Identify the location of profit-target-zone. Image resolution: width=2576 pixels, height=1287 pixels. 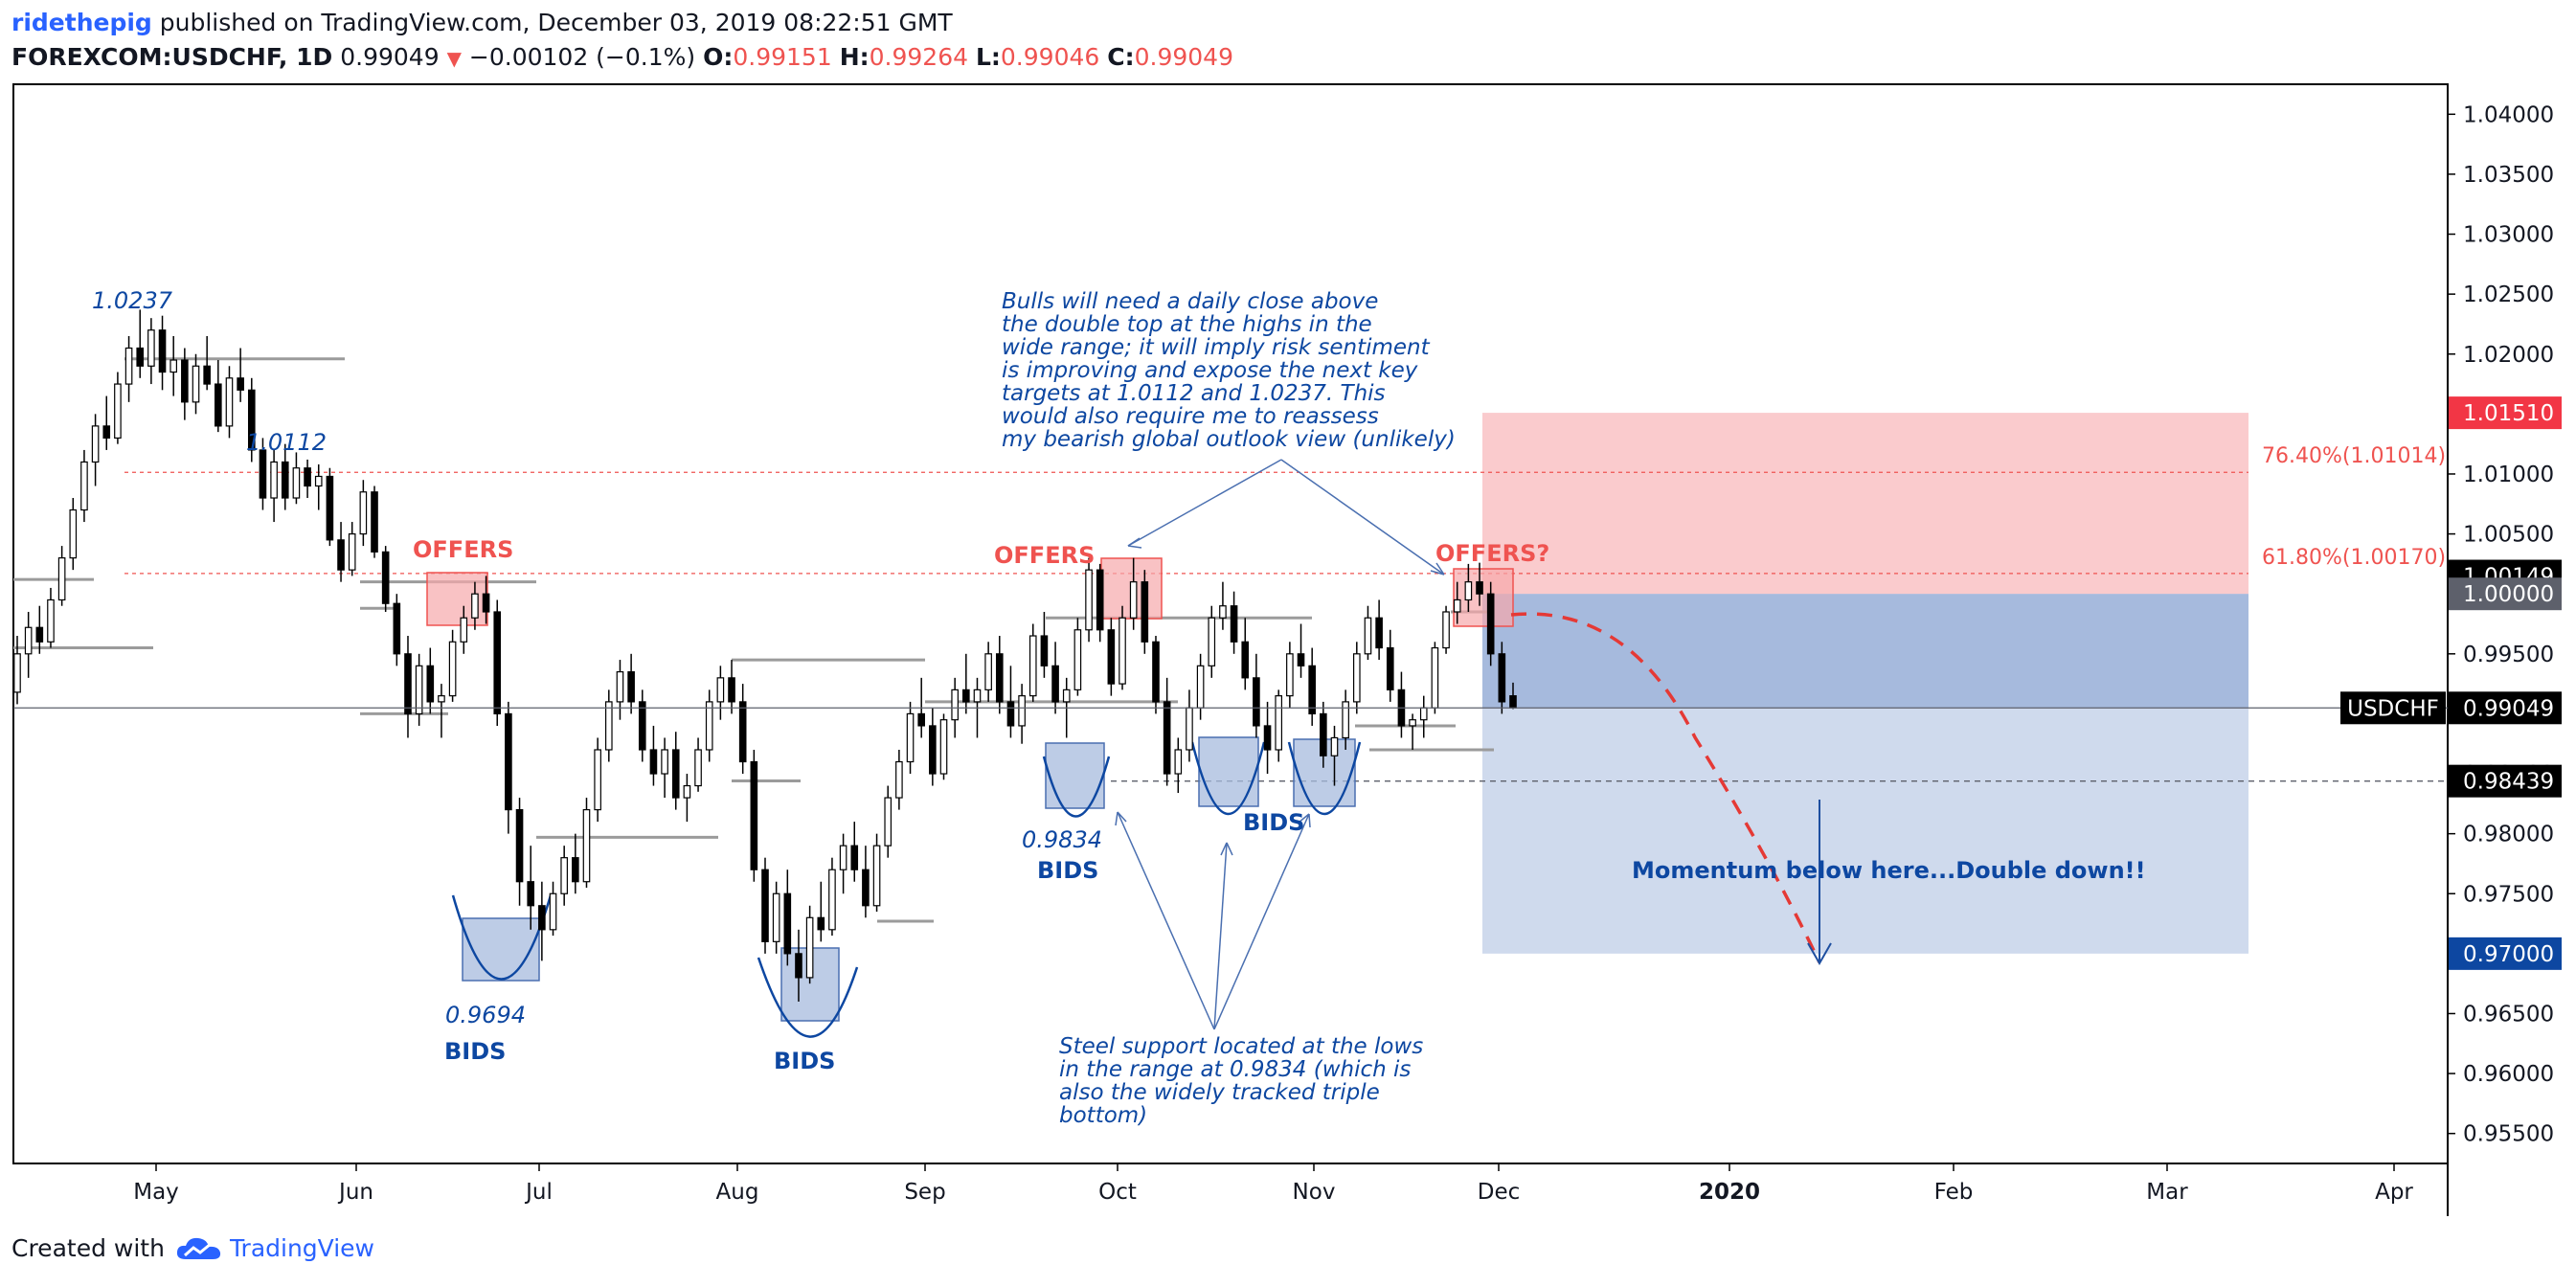
(1865, 774).